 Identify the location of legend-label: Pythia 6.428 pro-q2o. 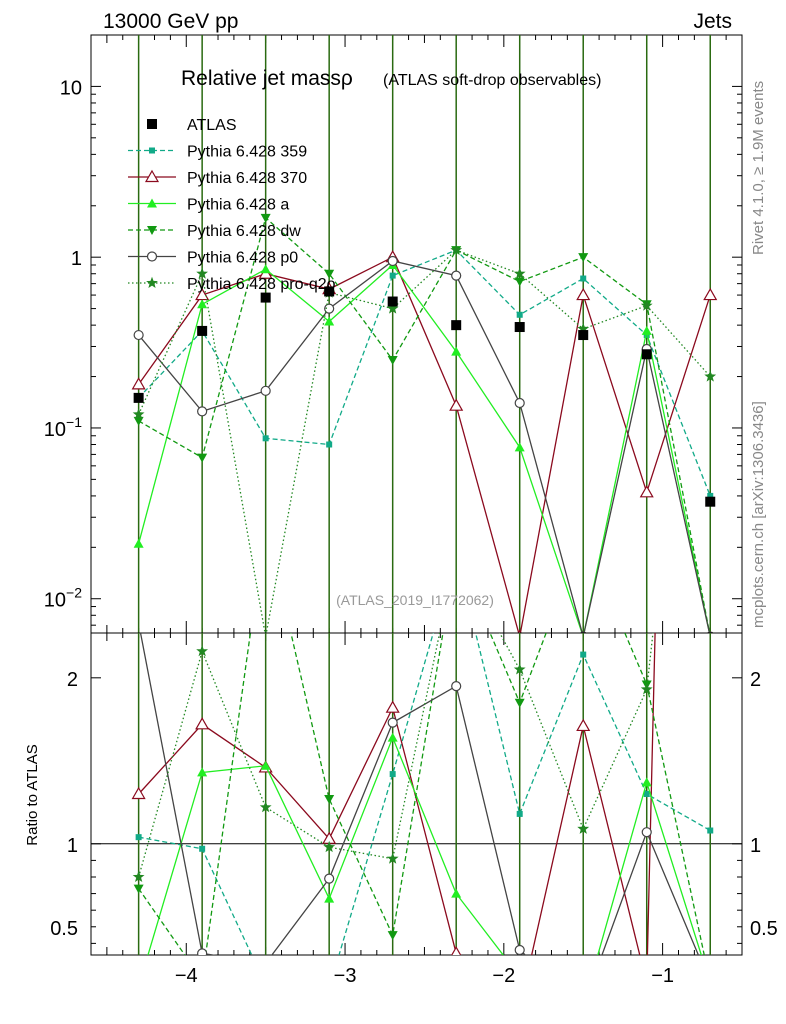
(261, 284).